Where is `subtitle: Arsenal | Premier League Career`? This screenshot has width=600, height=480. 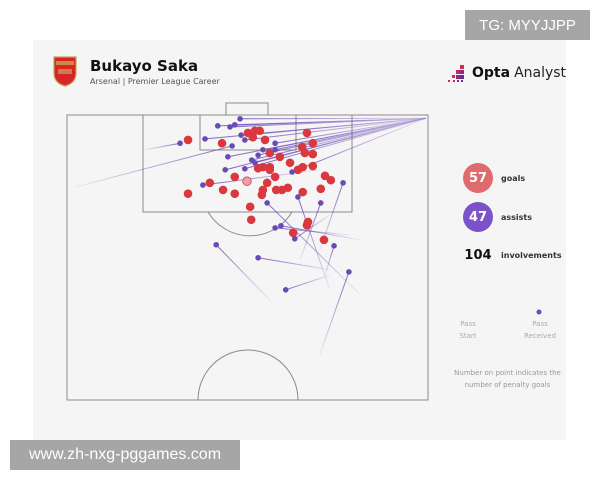
subtitle: Arsenal | Premier League Career is located at coordinates (155, 81).